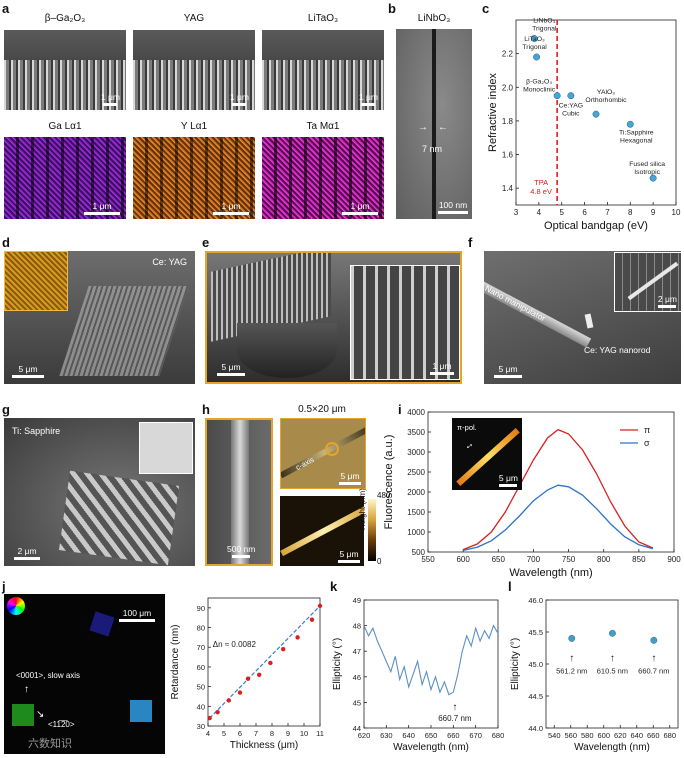  What do you see at coordinates (65, 178) in the screenshot?
I see `eds-map-ga: 1 μm` at bounding box center [65, 178].